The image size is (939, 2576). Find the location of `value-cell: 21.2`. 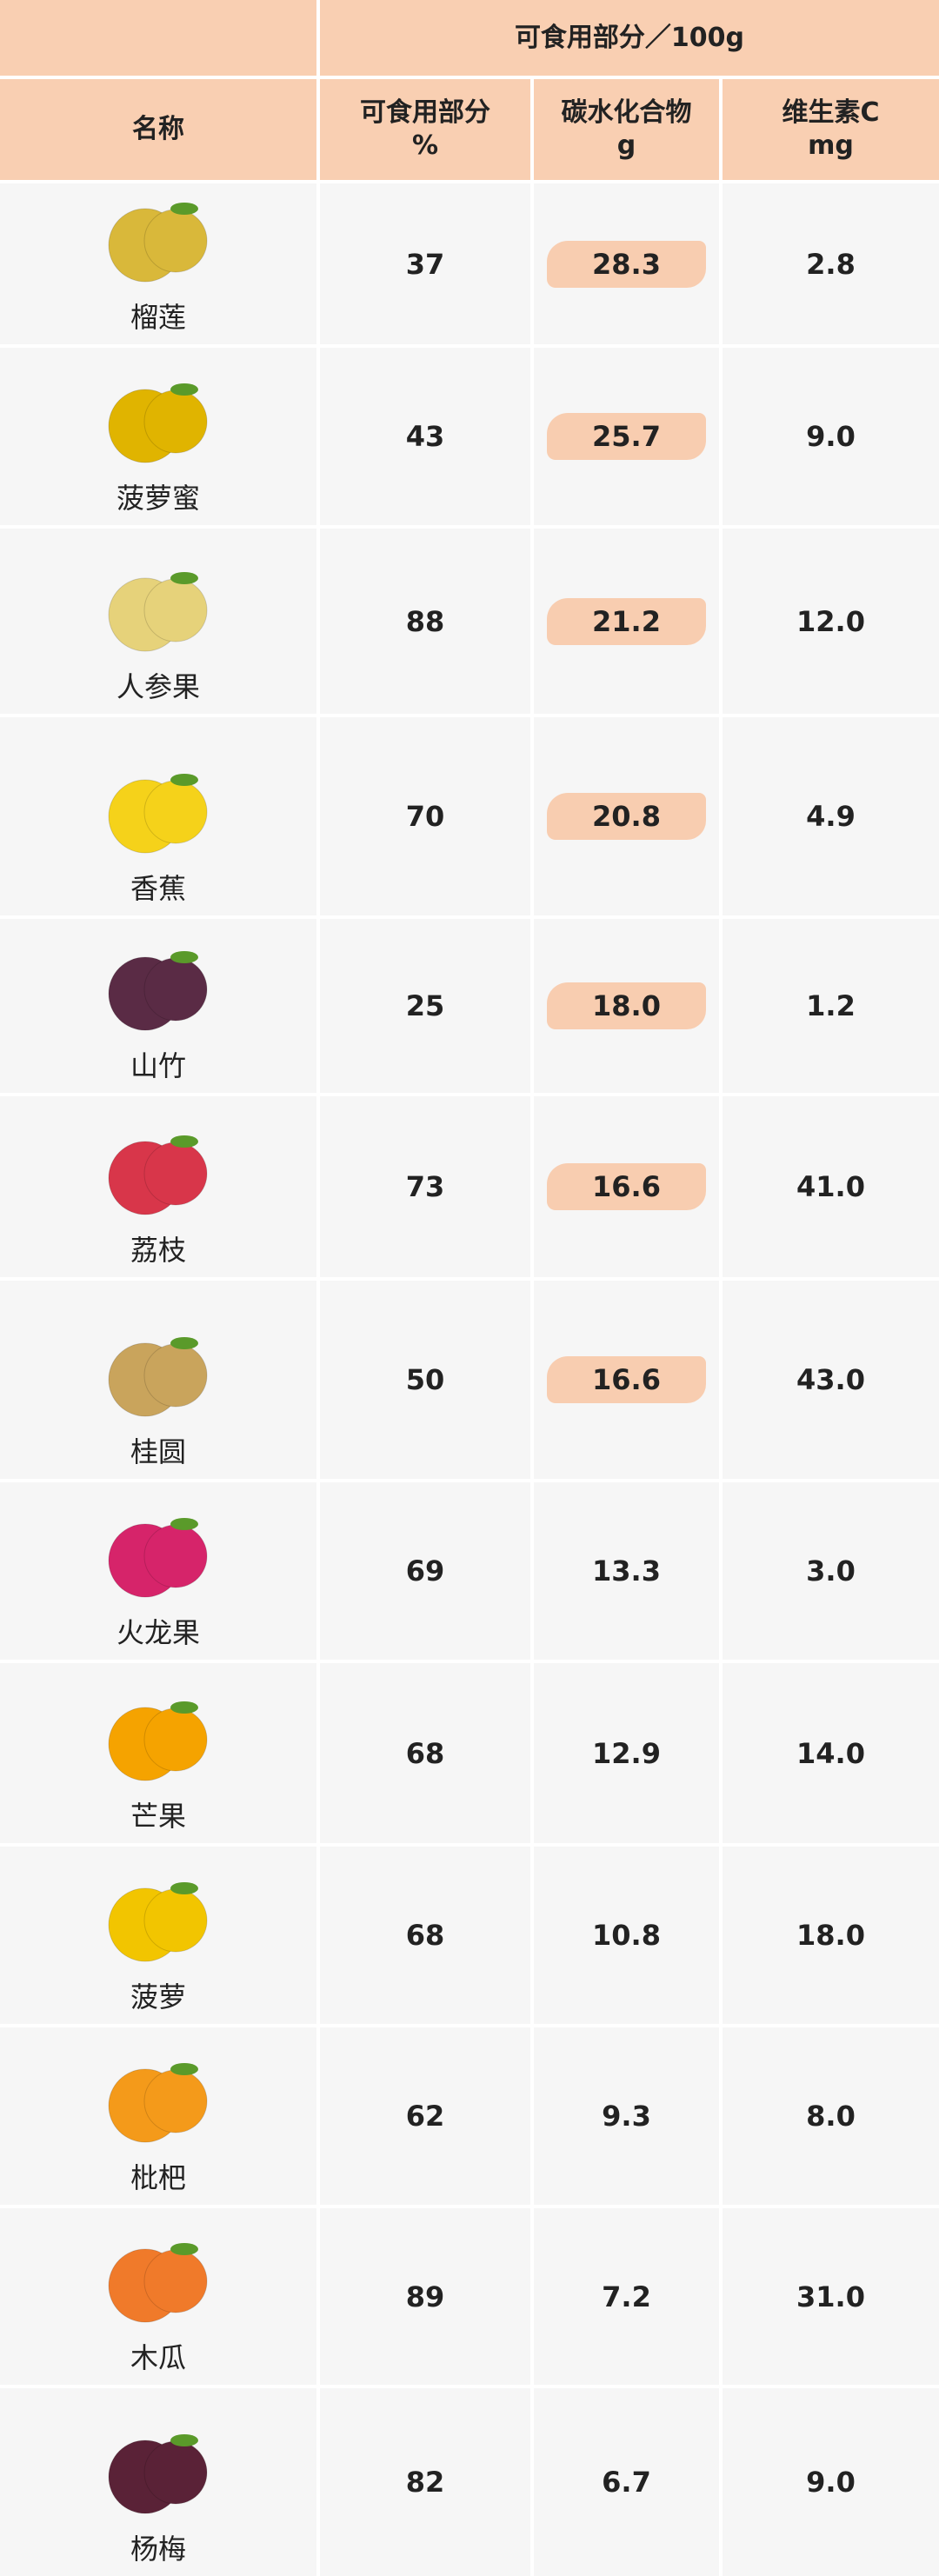

value-cell: 21.2 is located at coordinates (626, 621).